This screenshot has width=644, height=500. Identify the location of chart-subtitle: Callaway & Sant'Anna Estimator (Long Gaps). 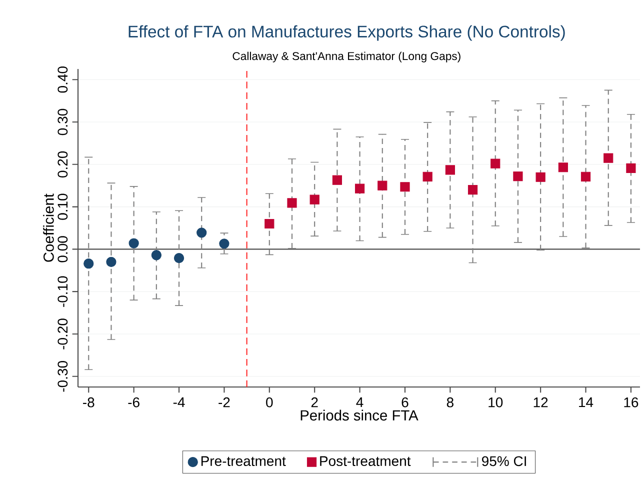
(346, 57).